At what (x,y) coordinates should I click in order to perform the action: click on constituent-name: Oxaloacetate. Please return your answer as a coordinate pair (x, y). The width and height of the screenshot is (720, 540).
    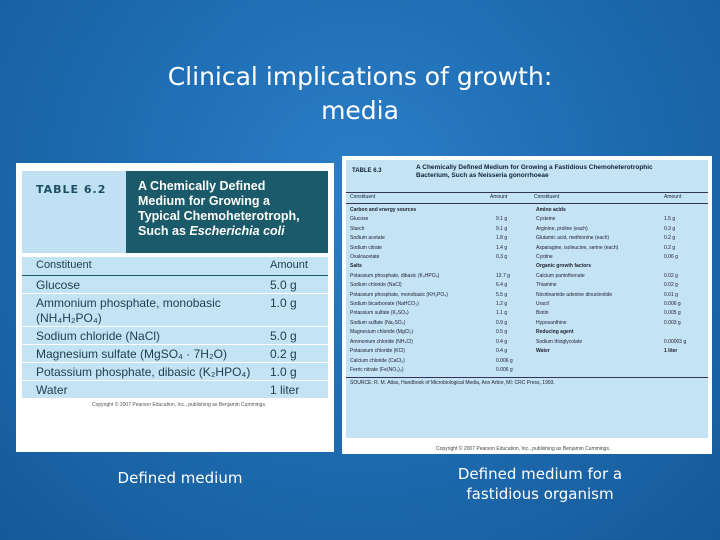
    Looking at the image, I should click on (365, 257).